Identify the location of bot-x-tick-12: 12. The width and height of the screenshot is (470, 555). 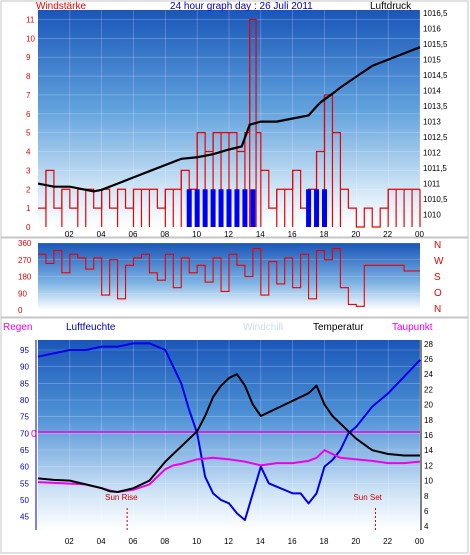
(228, 541).